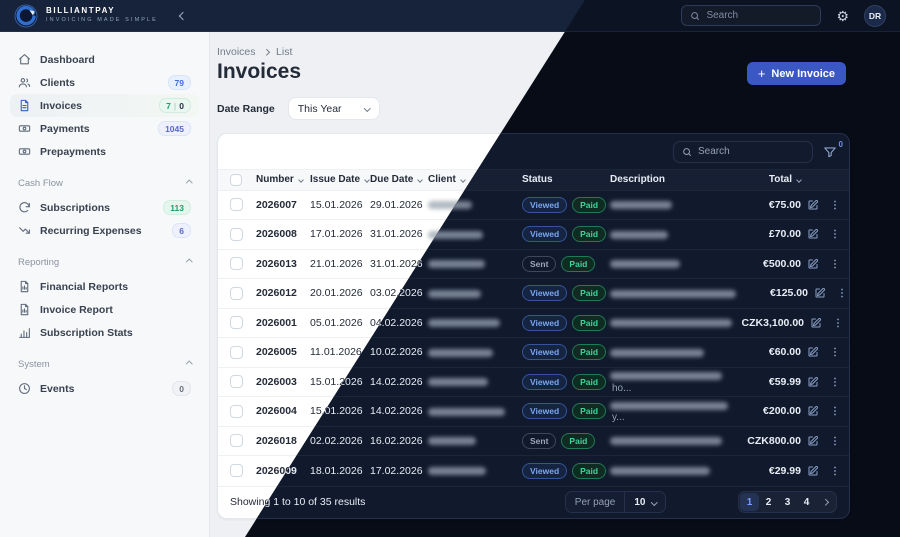  What do you see at coordinates (833, 149) in the screenshot?
I see `filter-funnel-icon: 0` at bounding box center [833, 149].